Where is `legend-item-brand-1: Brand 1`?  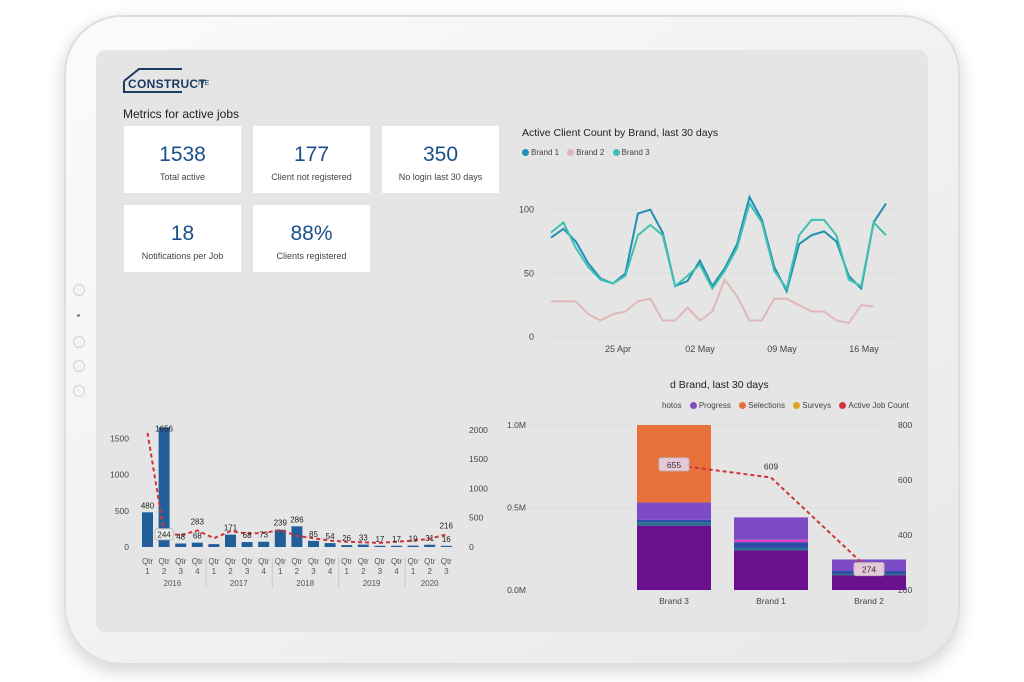 legend-item-brand-1: Brand 1 is located at coordinates (540, 152).